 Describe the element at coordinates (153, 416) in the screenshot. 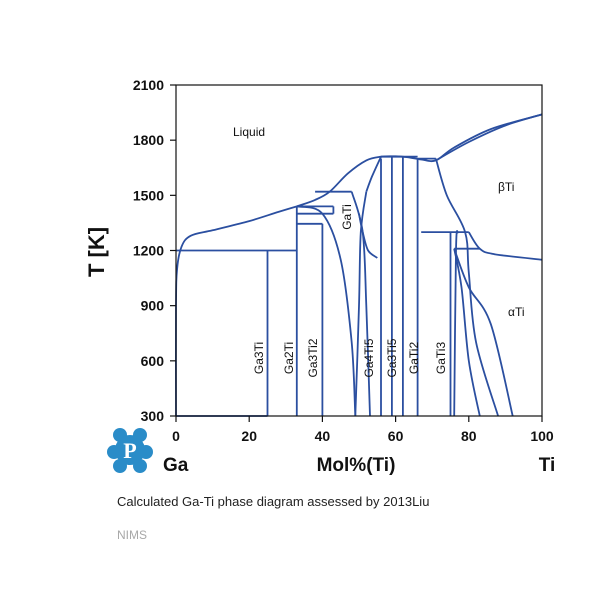

I see `y-tick-label: 300` at that location.